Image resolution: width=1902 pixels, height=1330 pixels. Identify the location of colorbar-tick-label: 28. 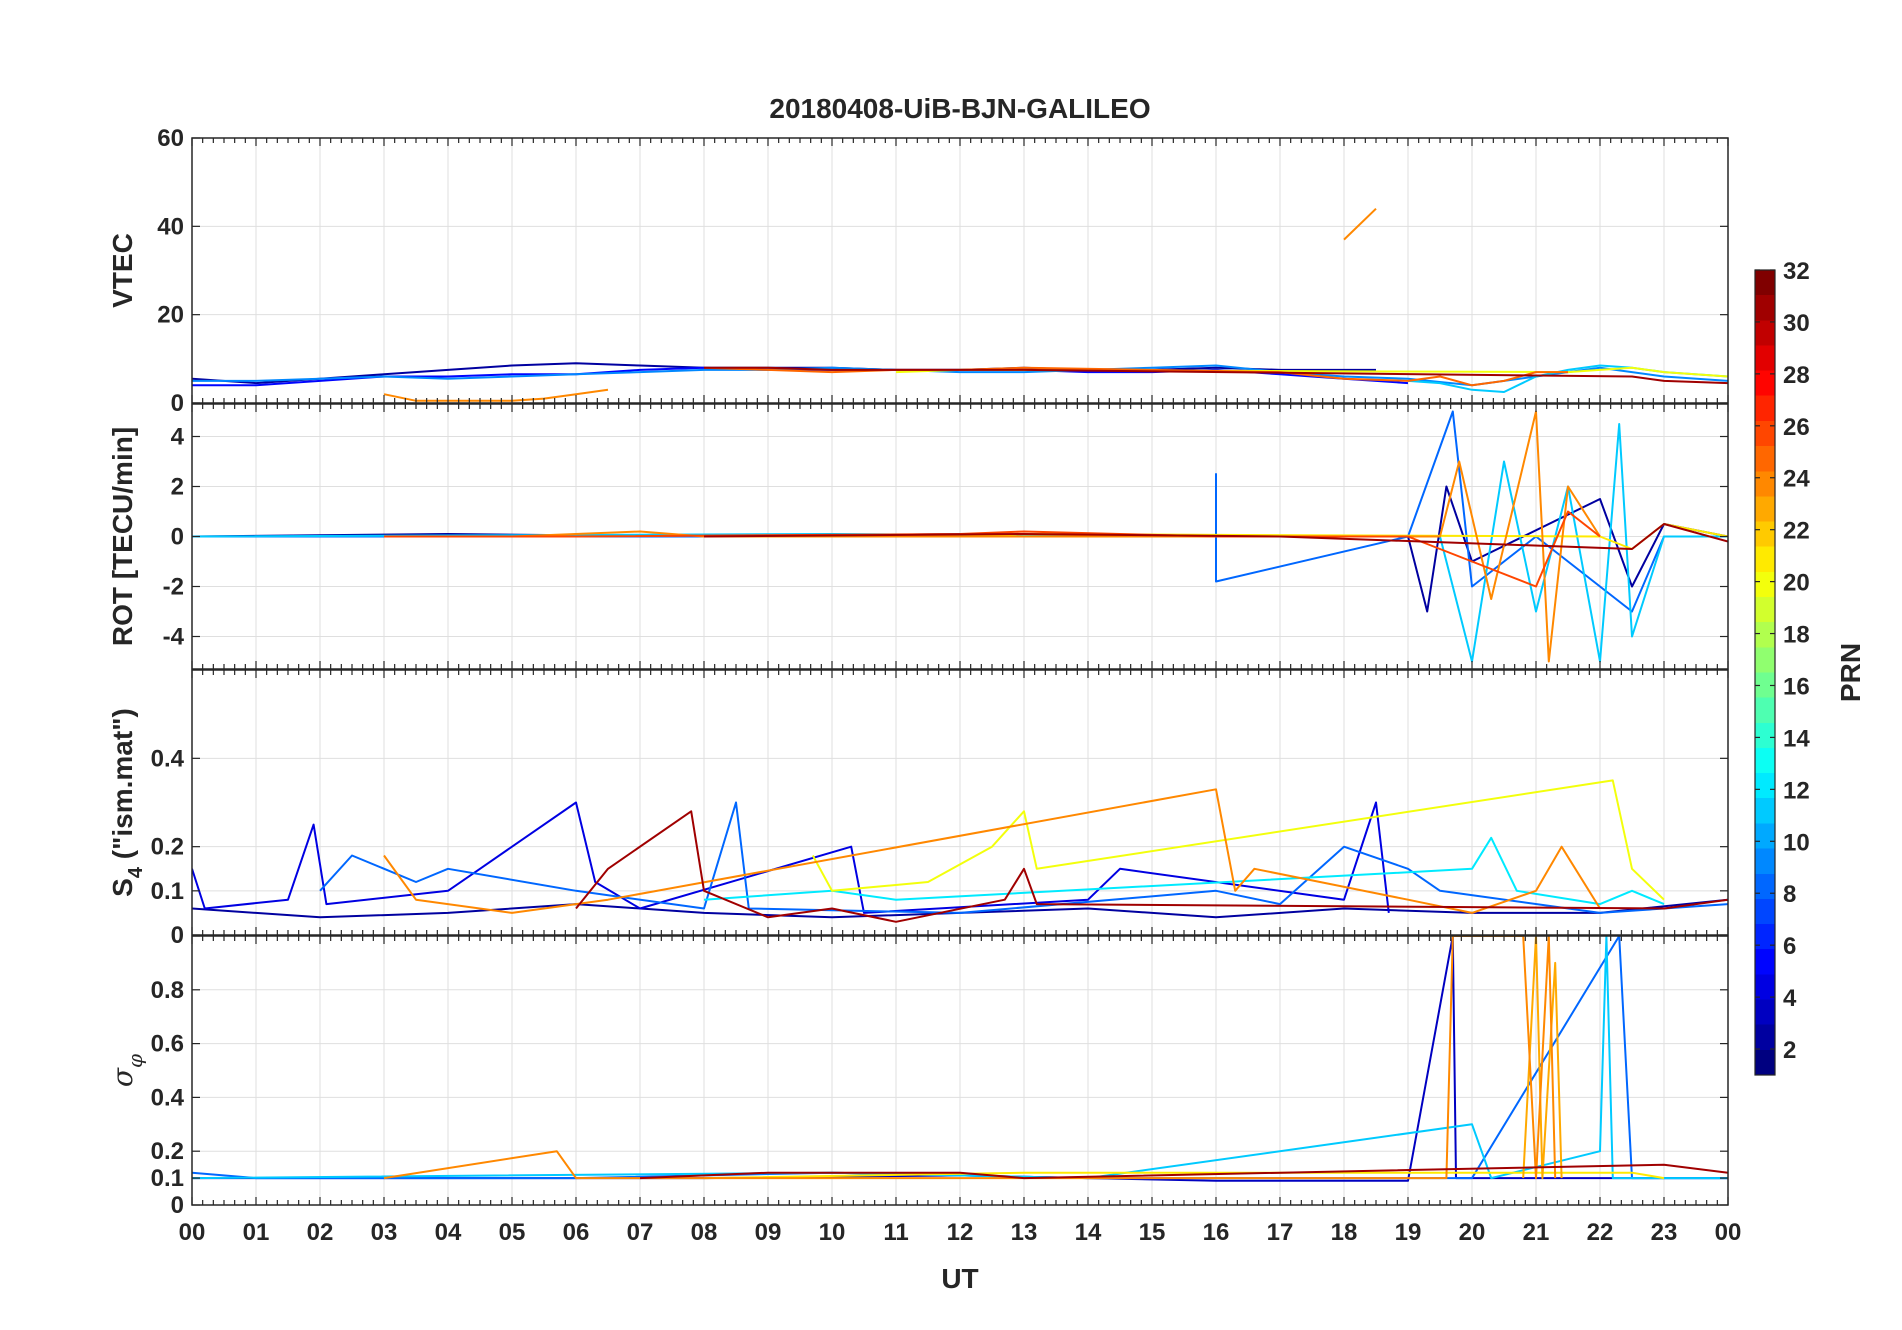
(1796, 375).